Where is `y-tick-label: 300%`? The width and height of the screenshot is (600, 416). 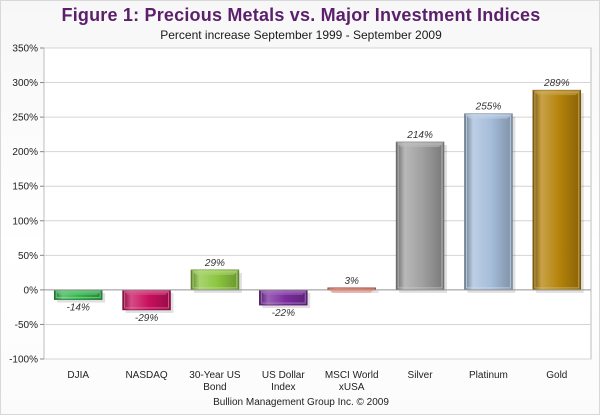
y-tick-label: 300% is located at coordinates (25, 83).